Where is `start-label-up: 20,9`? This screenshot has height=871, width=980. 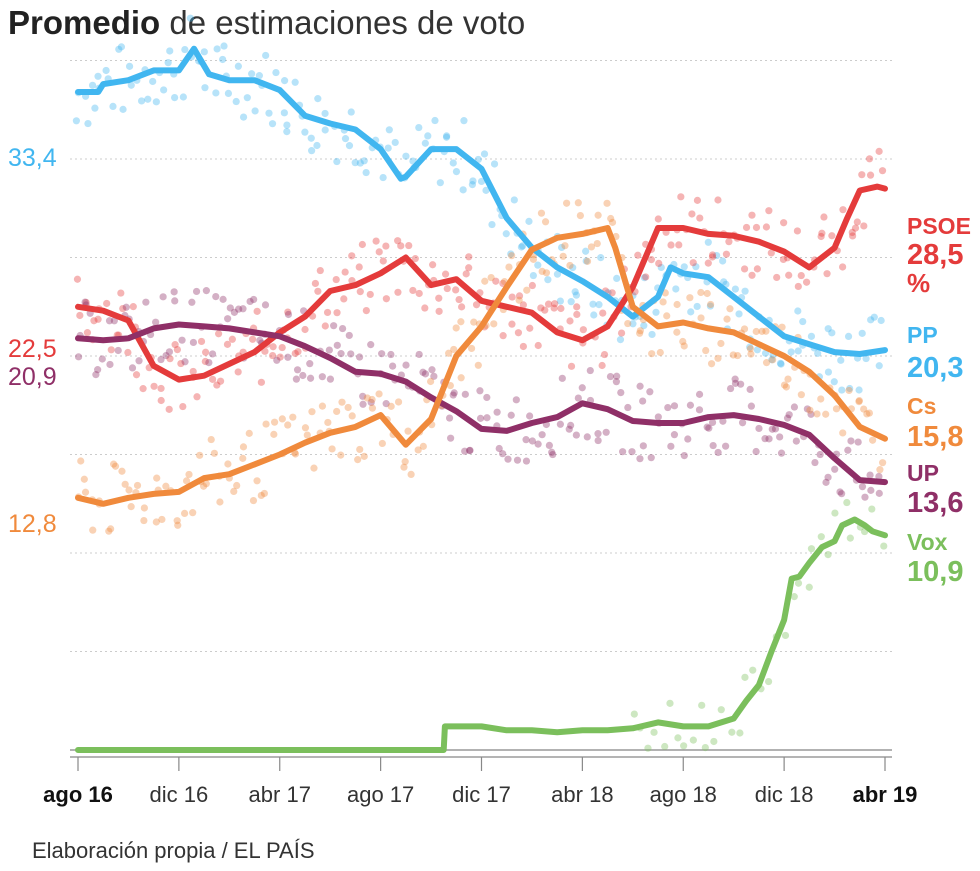
start-label-up: 20,9 is located at coordinates (32, 377).